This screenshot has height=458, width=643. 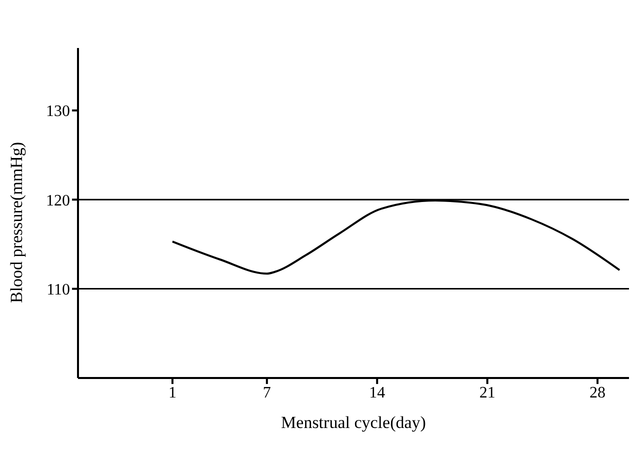 What do you see at coordinates (487, 393) in the screenshot?
I see `x-tick-label: 21` at bounding box center [487, 393].